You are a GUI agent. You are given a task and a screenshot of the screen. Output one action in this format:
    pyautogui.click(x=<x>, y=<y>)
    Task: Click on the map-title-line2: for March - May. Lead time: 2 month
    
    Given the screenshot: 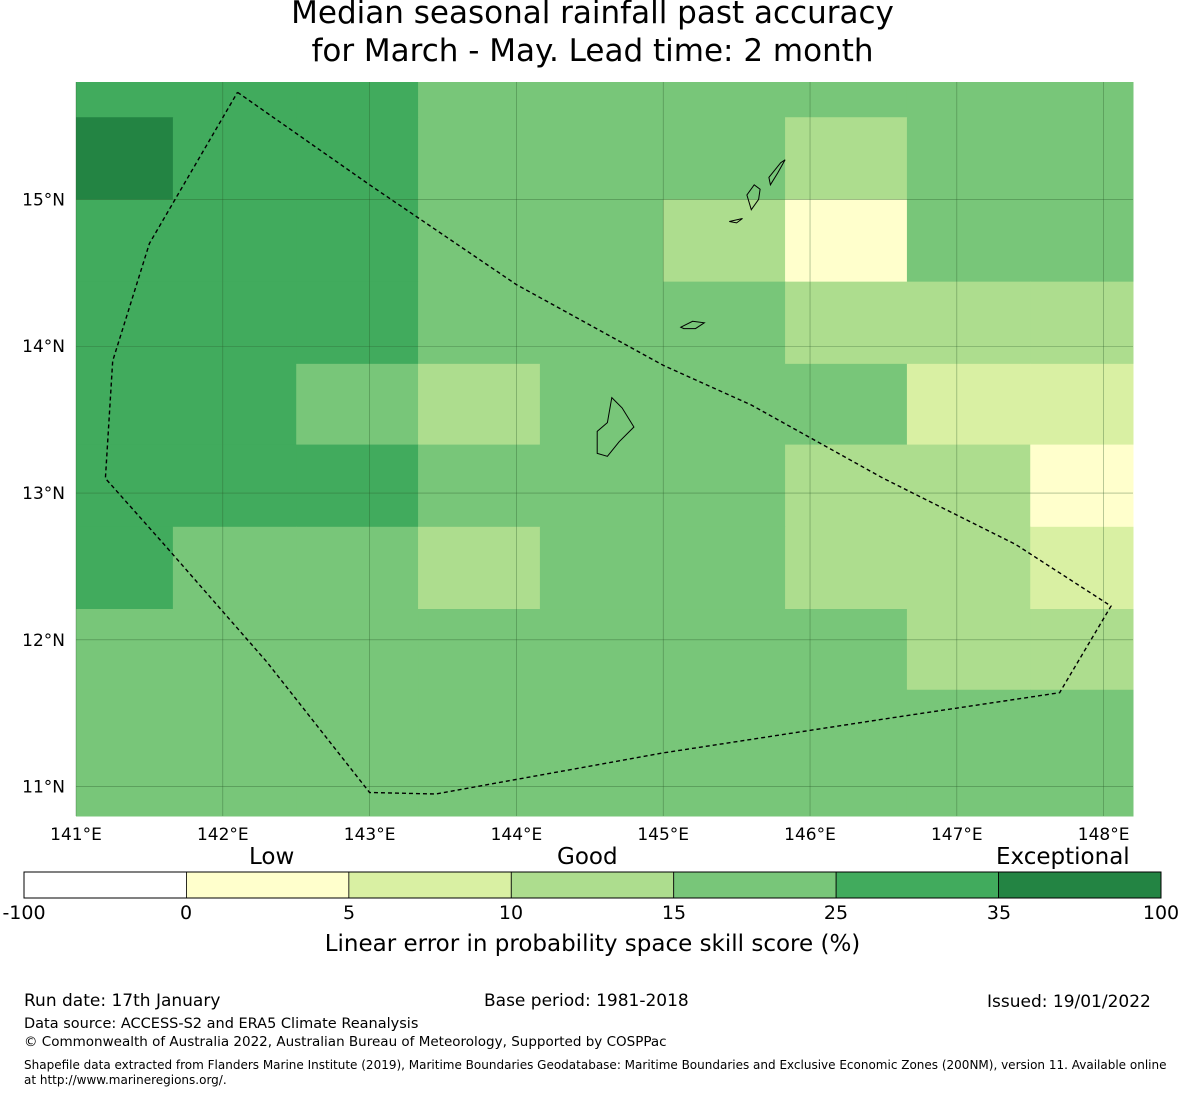 What is the action you would take?
    pyautogui.click(x=592, y=51)
    